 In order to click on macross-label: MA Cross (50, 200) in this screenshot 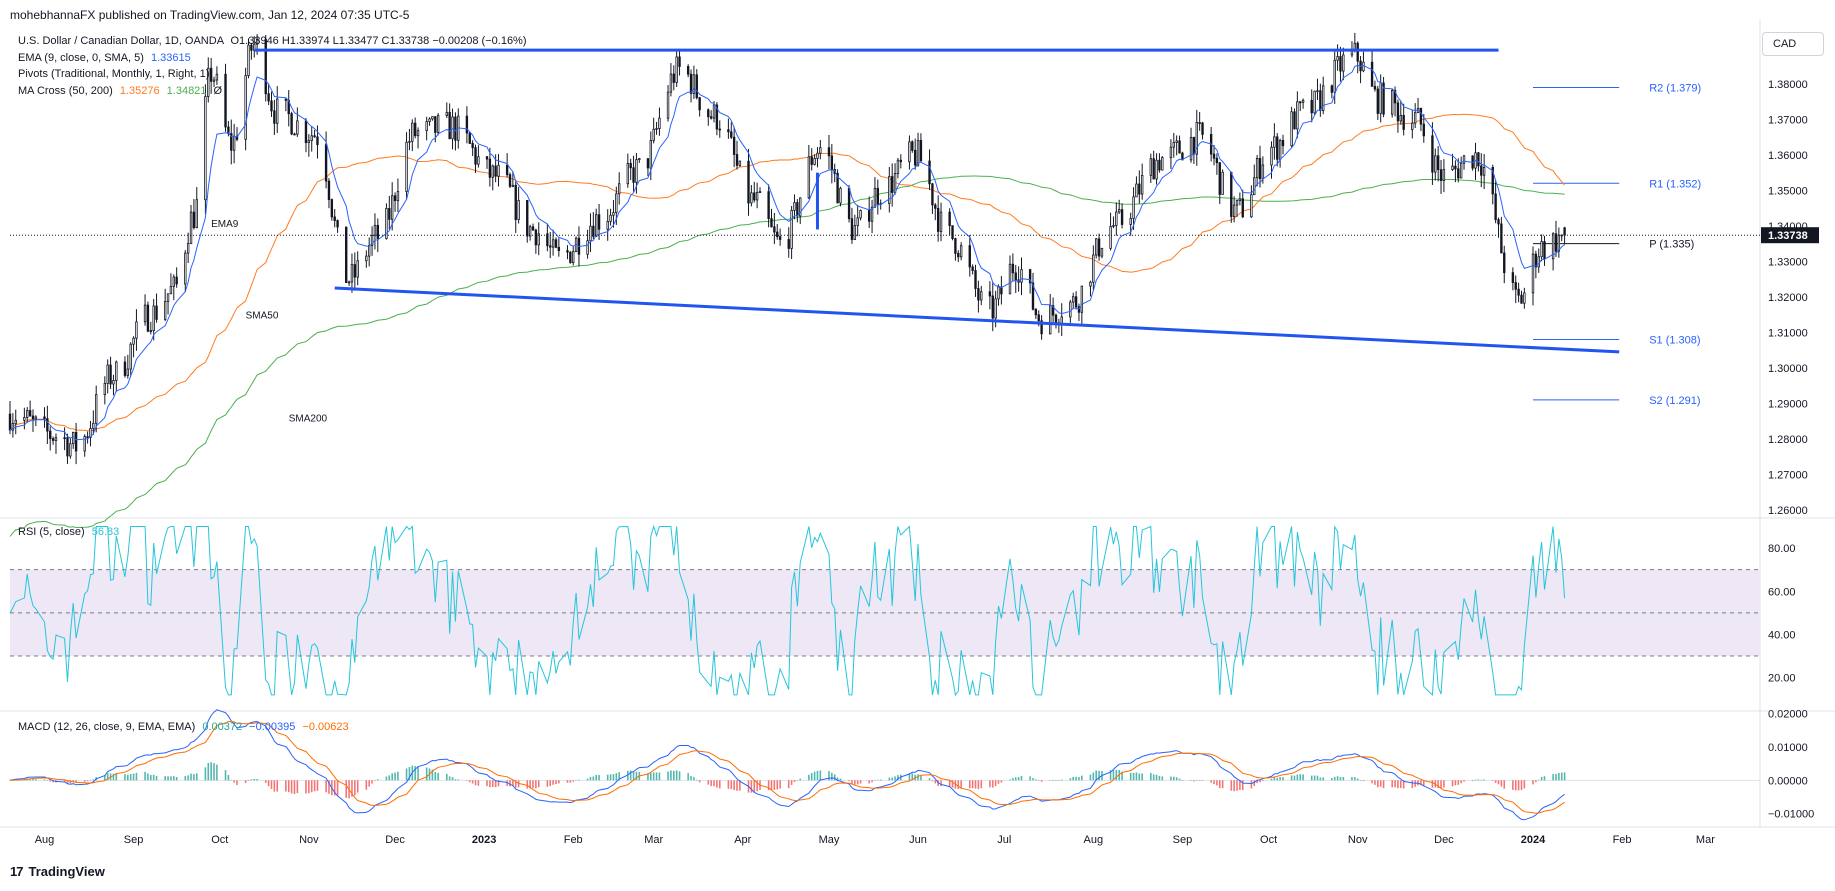, I will do `click(65, 91)`.